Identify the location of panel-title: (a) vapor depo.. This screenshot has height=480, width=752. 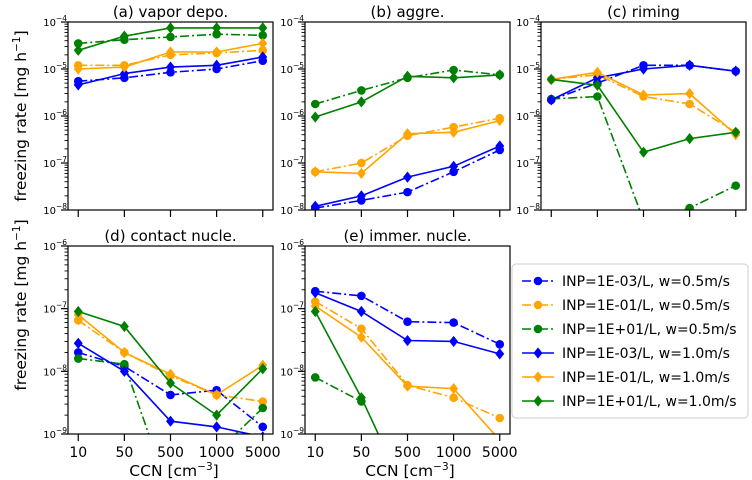
(170, 12).